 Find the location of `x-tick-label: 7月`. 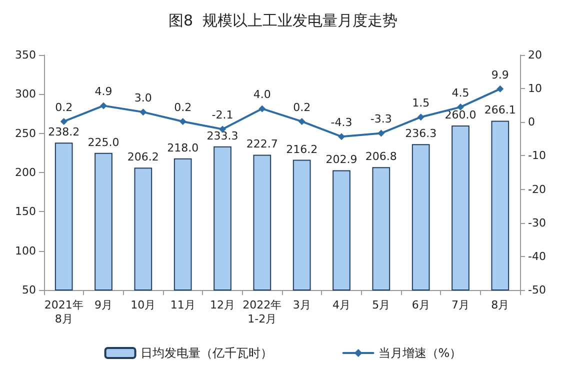

x-tick-label: 7月 is located at coordinates (461, 305).